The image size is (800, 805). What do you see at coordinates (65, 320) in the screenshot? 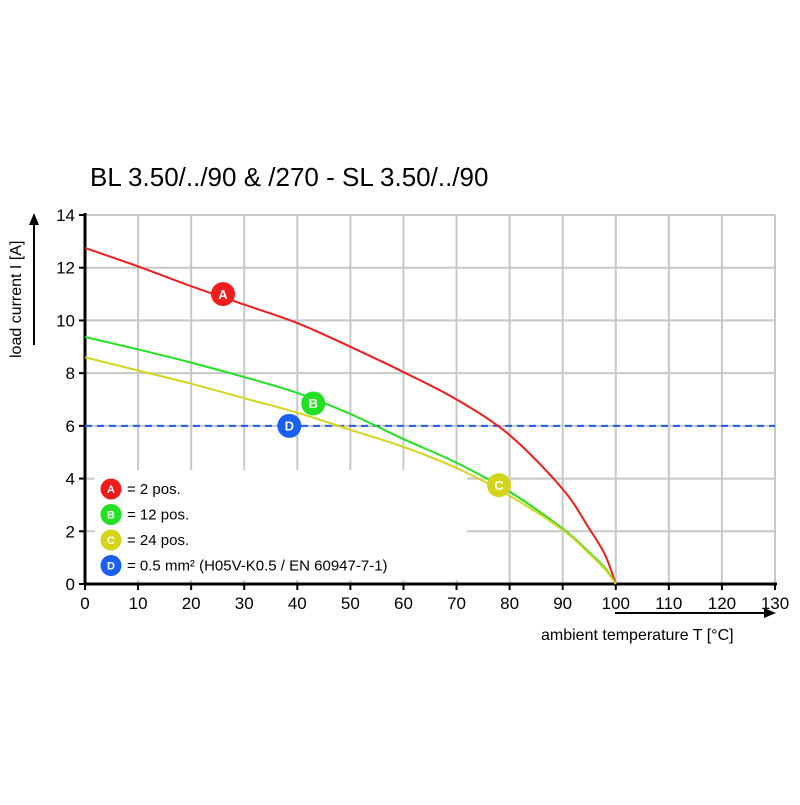
I see `y-tick-label: 10` at bounding box center [65, 320].